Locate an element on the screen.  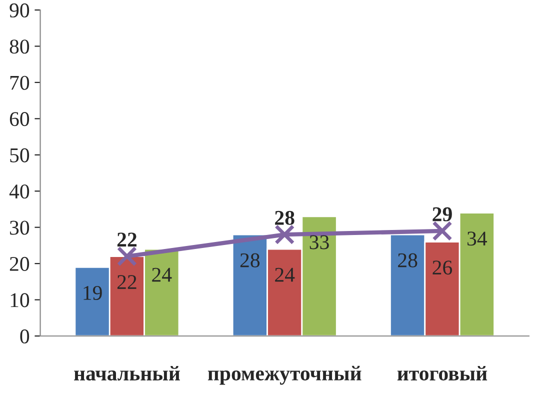
data-label: 19 is located at coordinates (93, 293).